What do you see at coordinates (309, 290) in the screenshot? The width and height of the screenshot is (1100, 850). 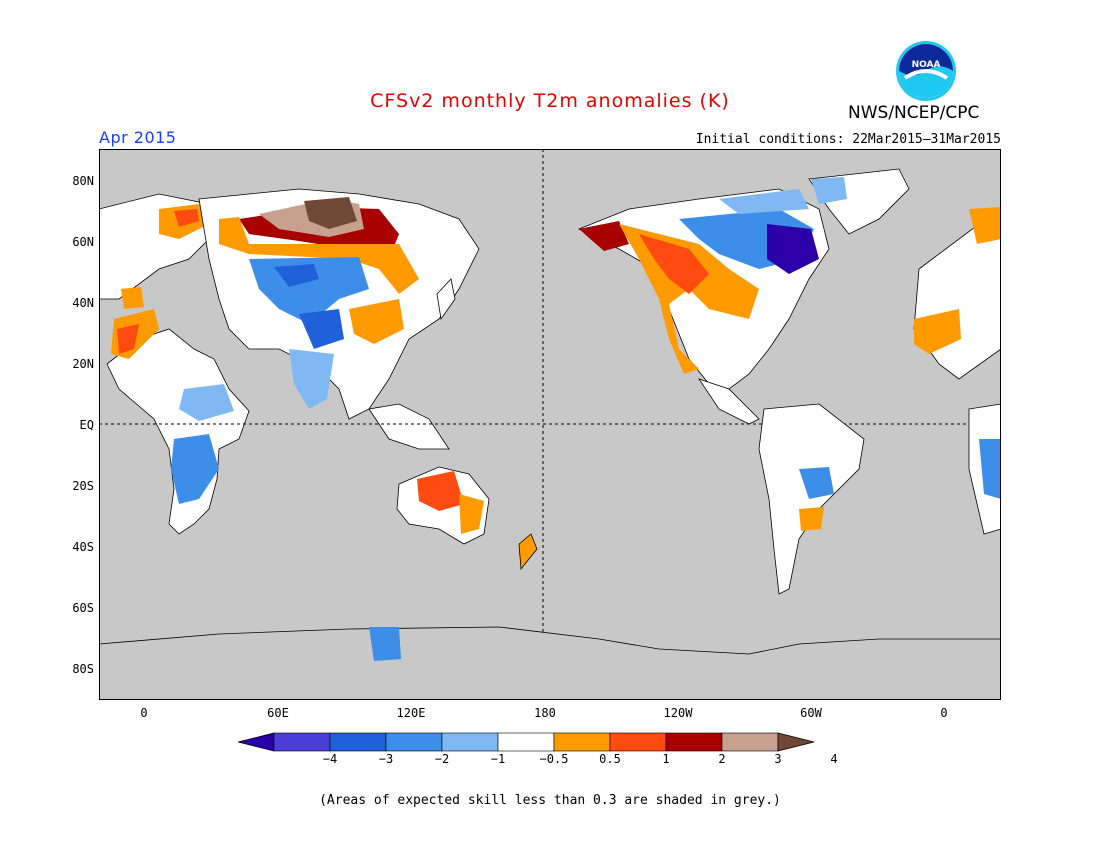 I see `anom-central-asia-blue` at bounding box center [309, 290].